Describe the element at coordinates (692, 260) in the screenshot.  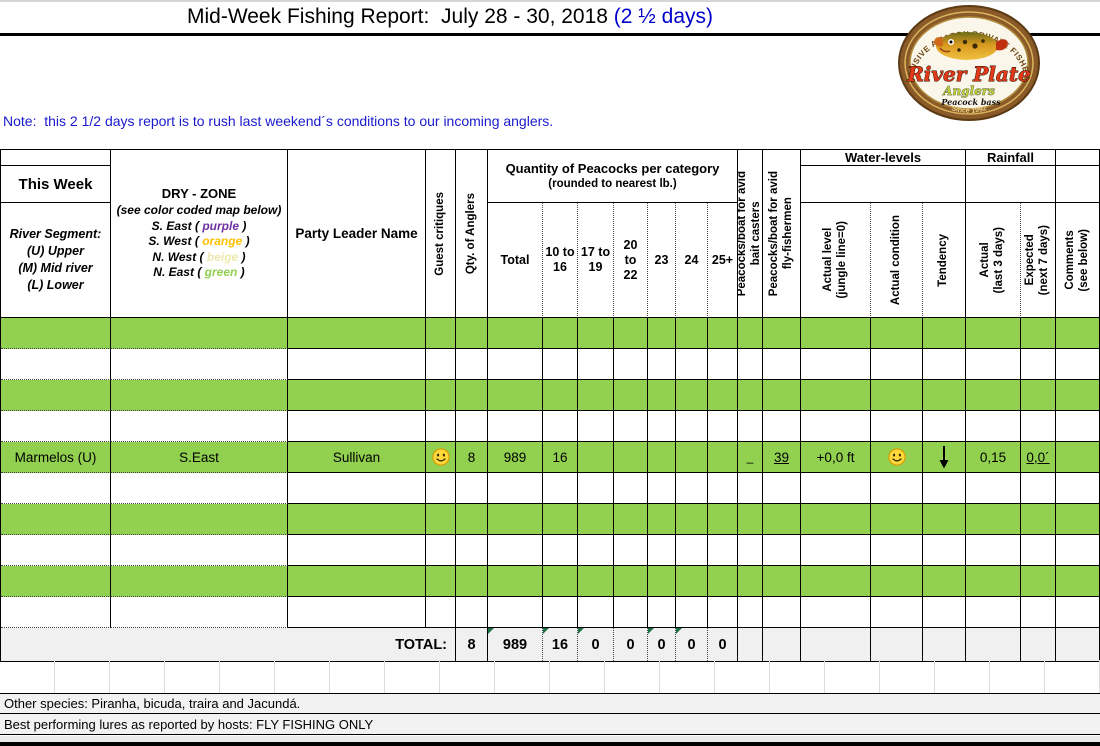
I see `header-cat-24: 24` at that location.